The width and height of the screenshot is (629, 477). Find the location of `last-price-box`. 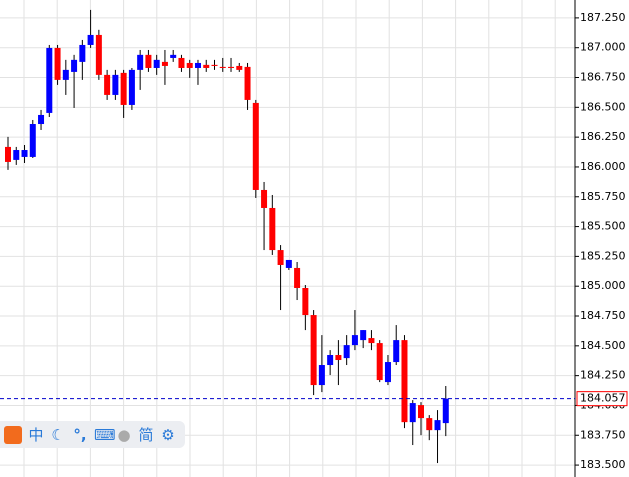

last-price-box is located at coordinates (602, 399).